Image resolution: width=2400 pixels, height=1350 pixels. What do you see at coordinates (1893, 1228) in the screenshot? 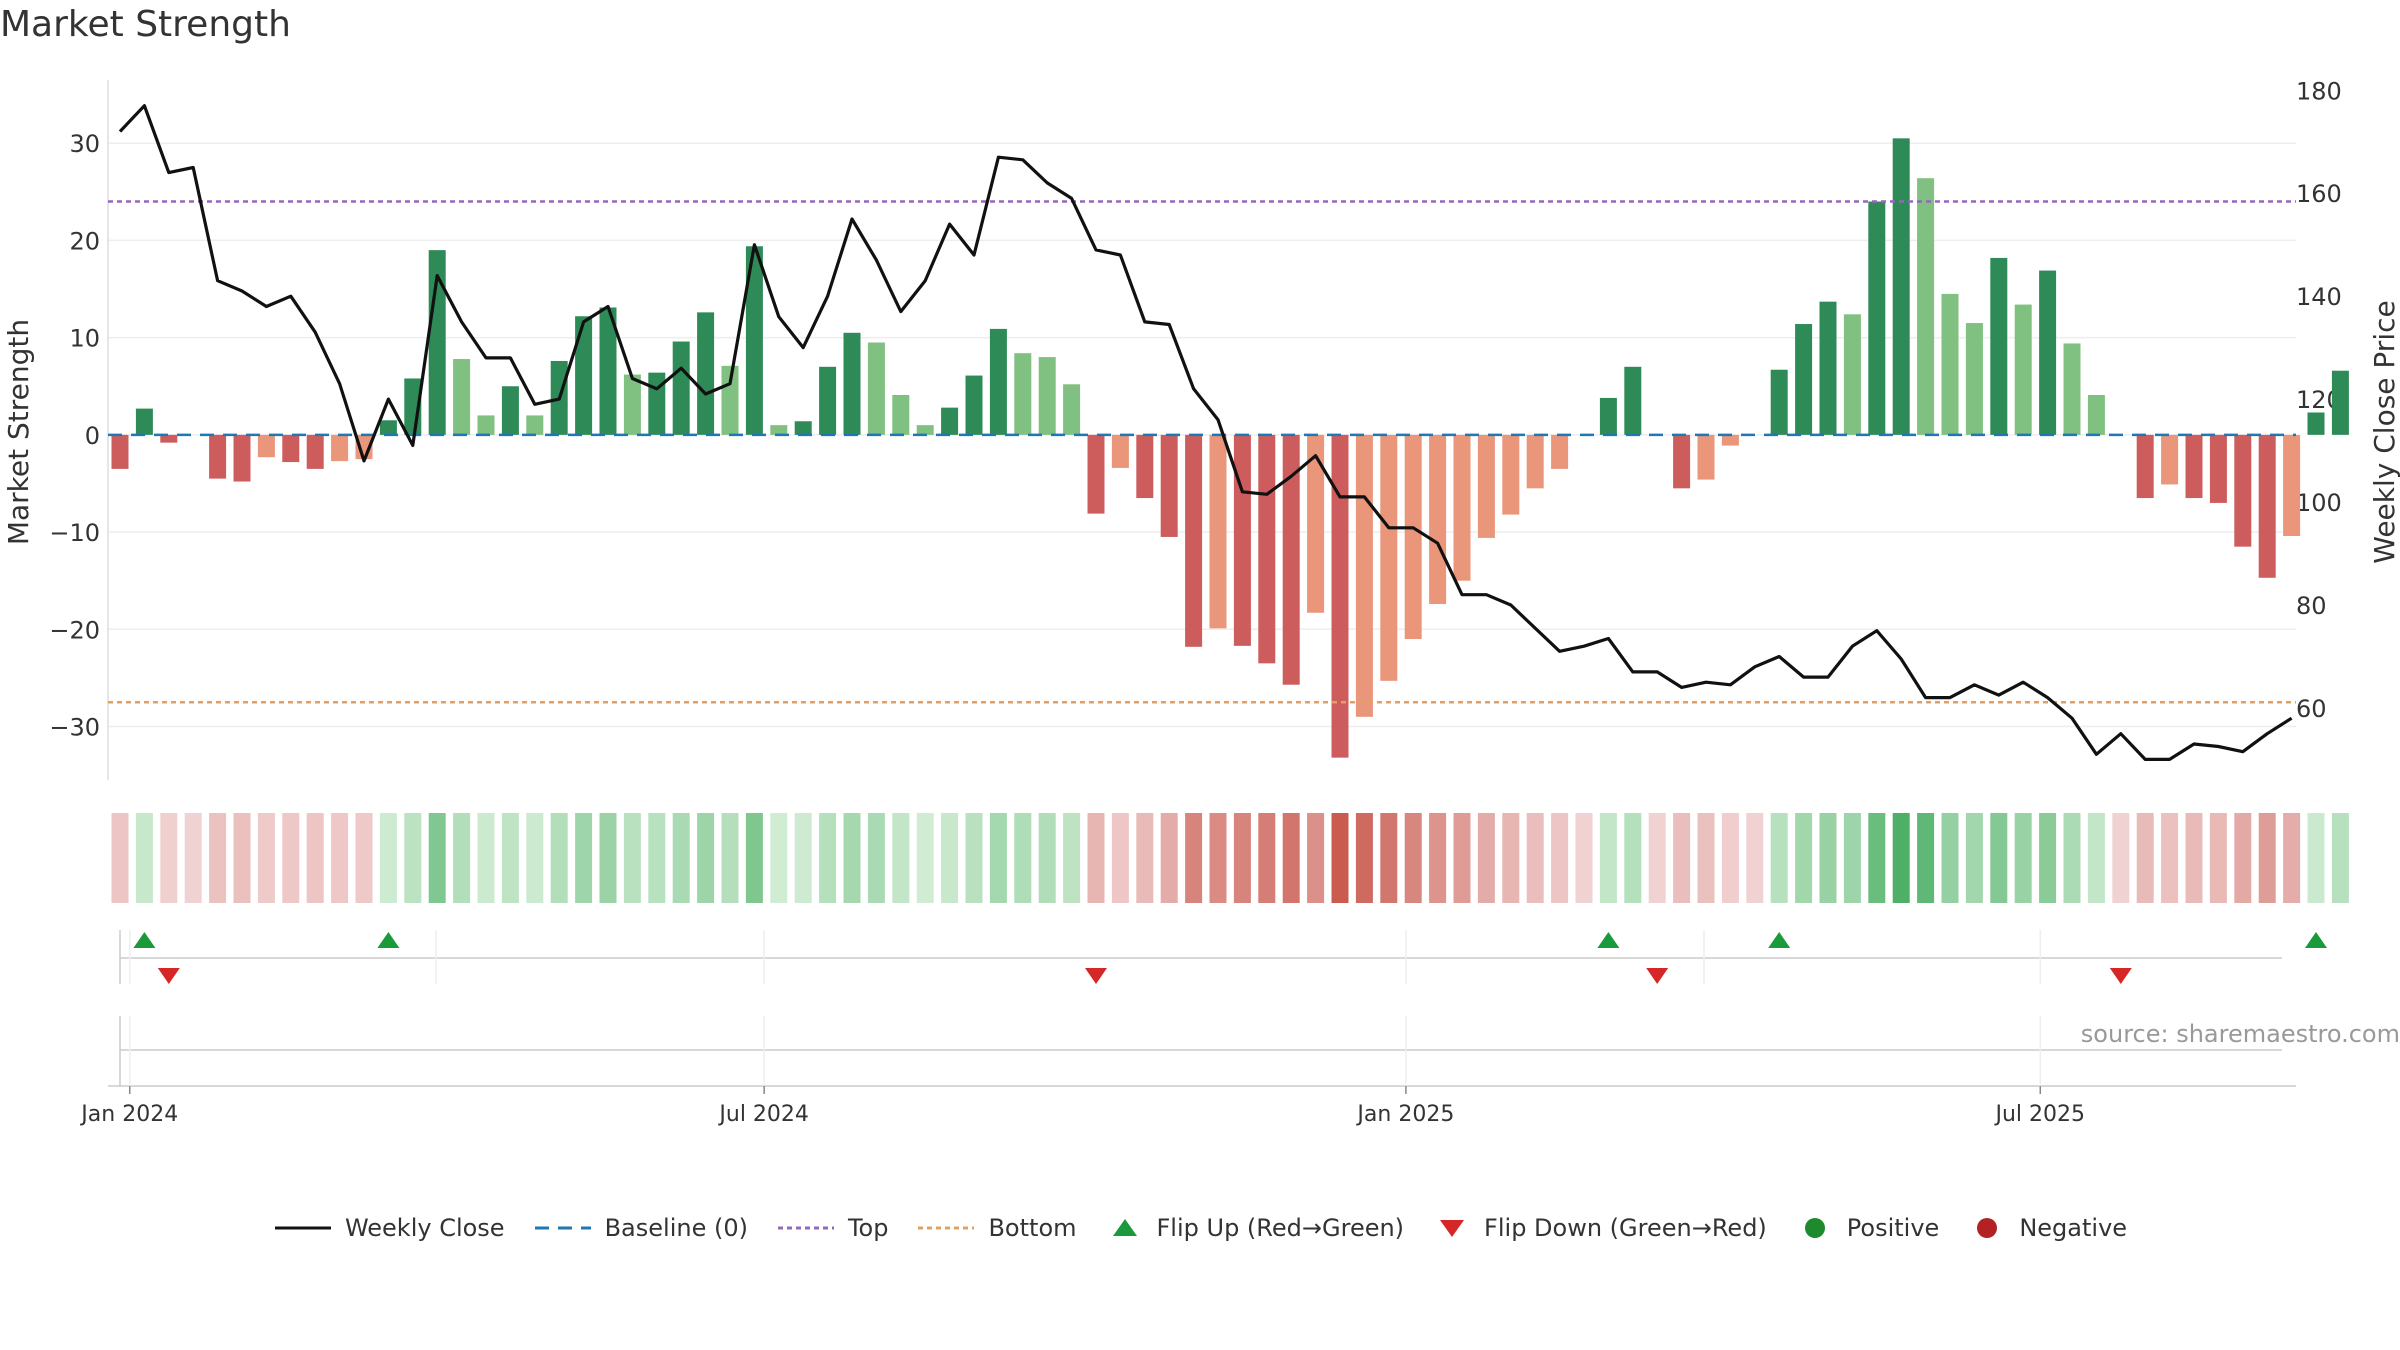
I see `legend-label: Positive` at bounding box center [1893, 1228].